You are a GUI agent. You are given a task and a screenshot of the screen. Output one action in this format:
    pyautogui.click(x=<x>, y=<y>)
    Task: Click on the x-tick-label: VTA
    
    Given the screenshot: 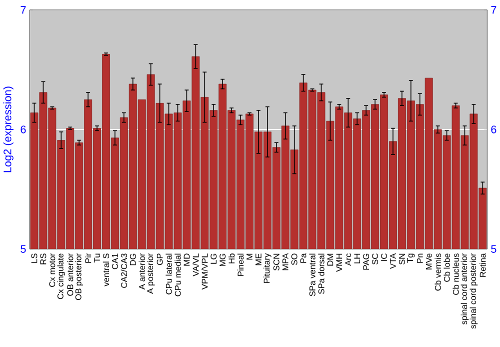 What is the action you would take?
    pyautogui.click(x=393, y=261)
    